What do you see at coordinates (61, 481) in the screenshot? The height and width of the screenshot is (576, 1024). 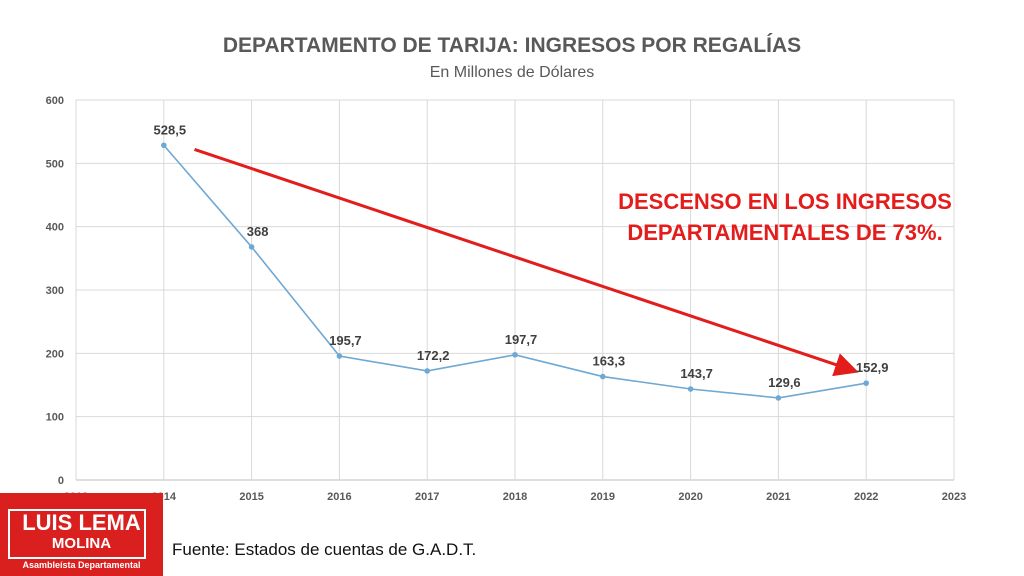 I see `y-tick-label: 0` at bounding box center [61, 481].